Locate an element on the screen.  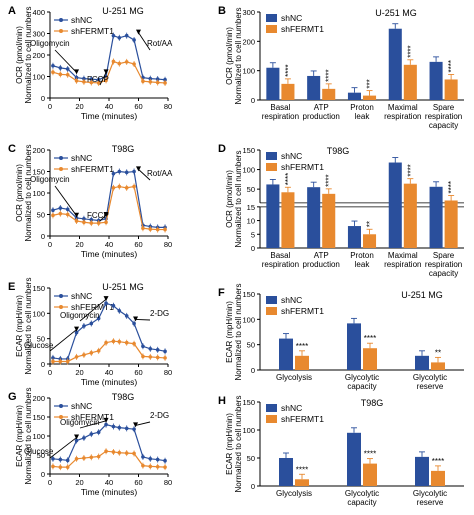
x-tick-label: 0 is located at coordinates (50, 244).